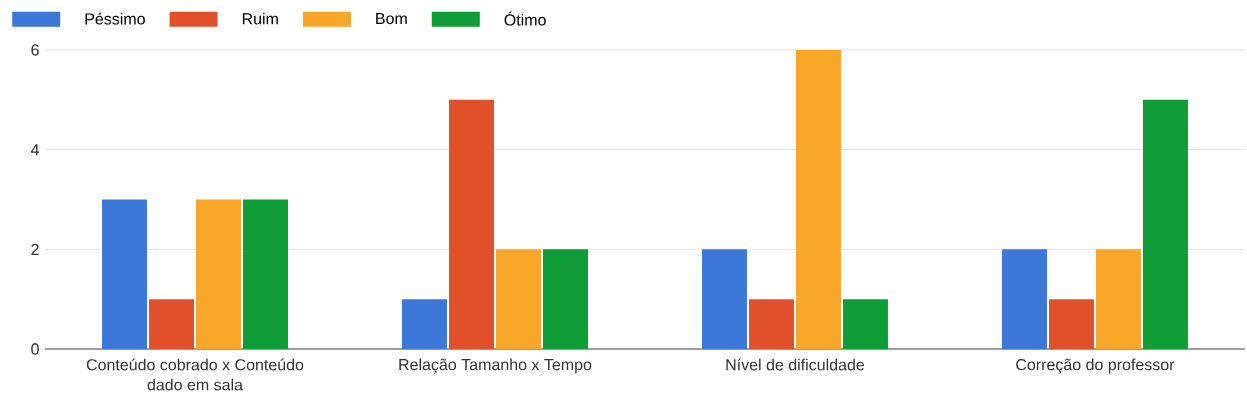 The width and height of the screenshot is (1247, 414). I want to click on legend-label: Péssimo, so click(115, 18).